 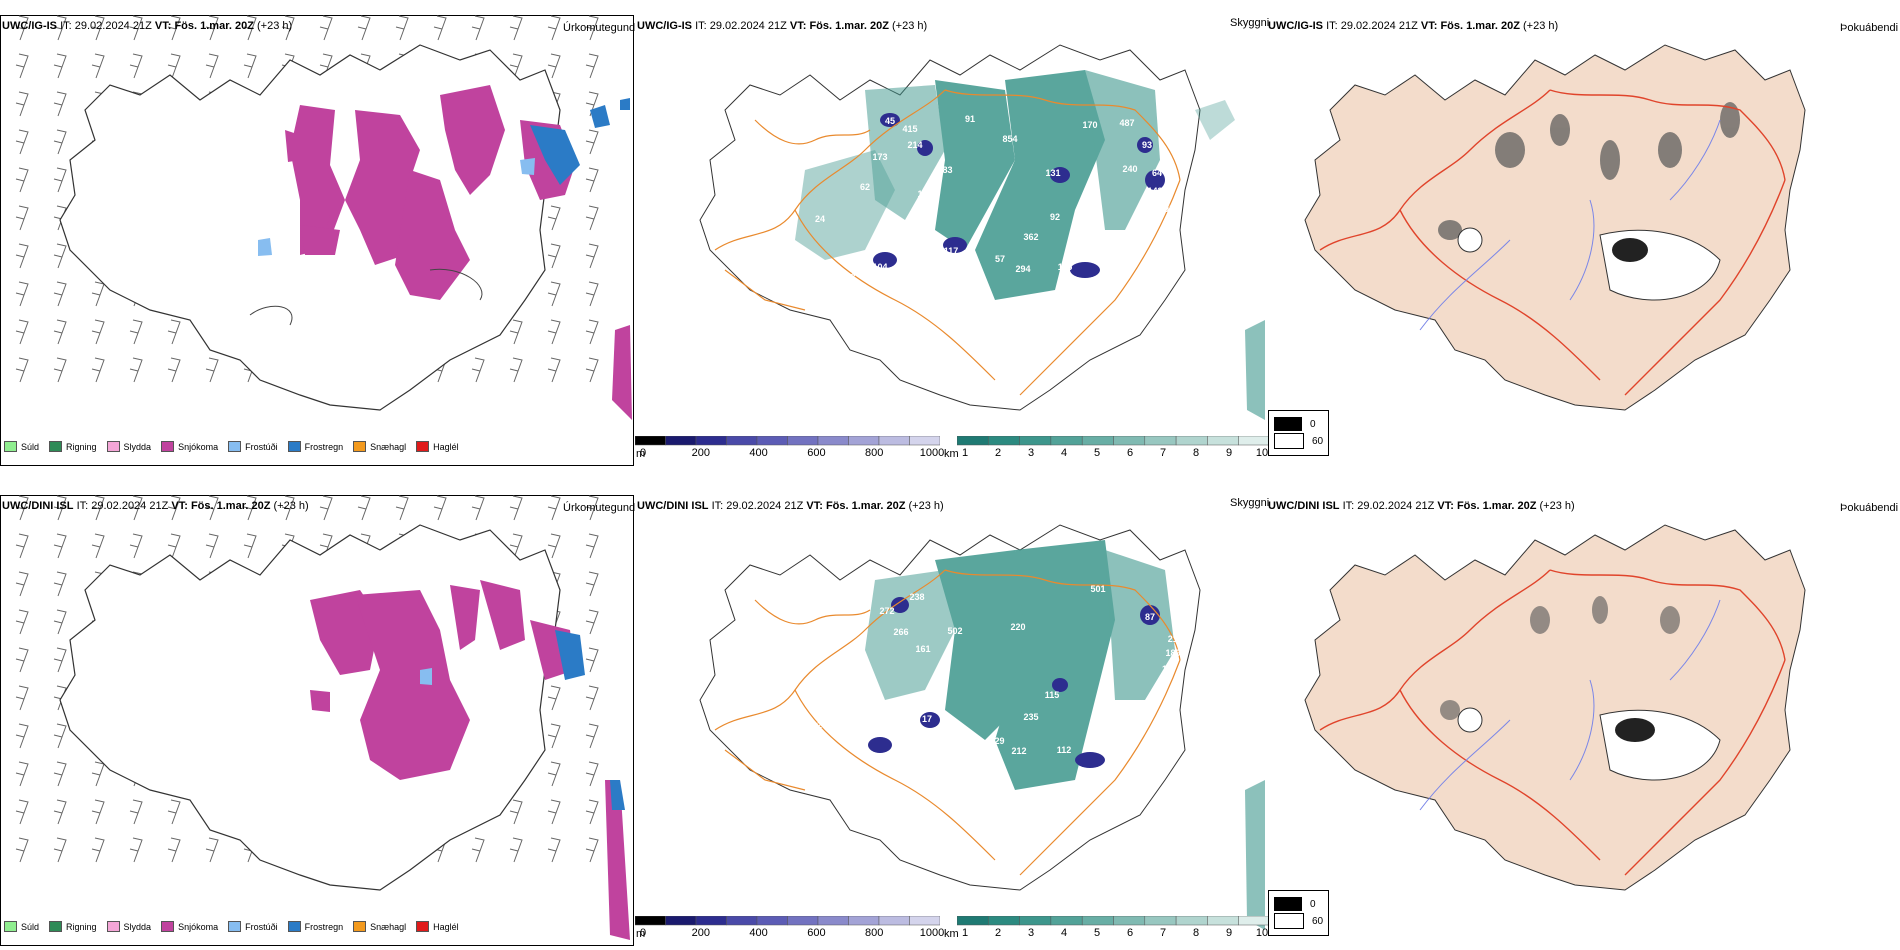 I want to click on vis-label: 220, so click(x=1017, y=627).